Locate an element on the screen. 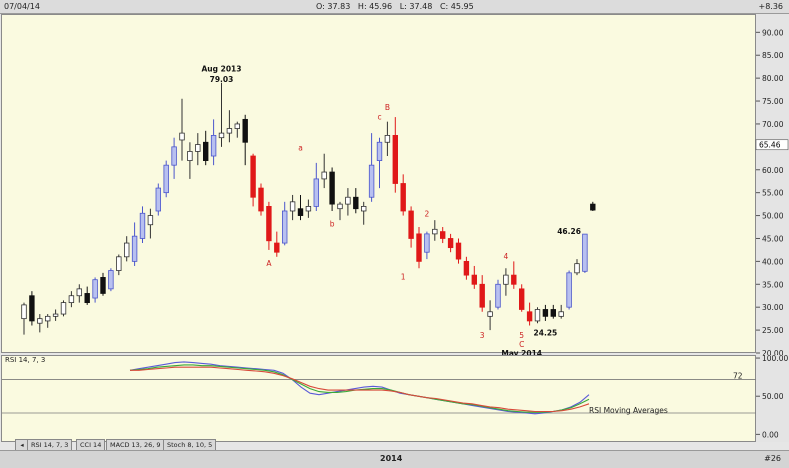 Image resolution: width=789 pixels, height=468 pixels. header-date: 07/04/14 is located at coordinates (22, 6).